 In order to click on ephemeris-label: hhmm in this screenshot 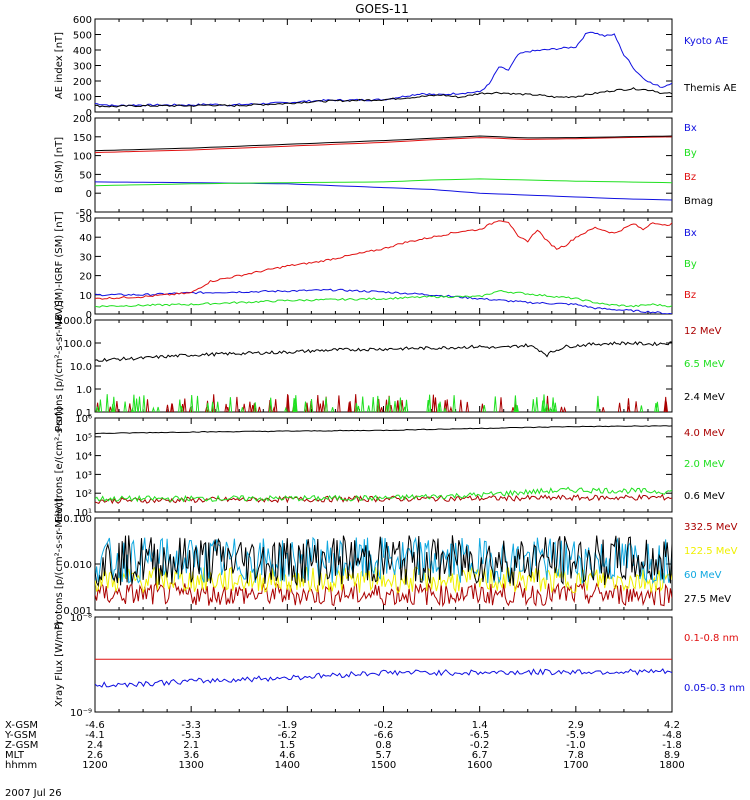, I will do `click(21, 765)`.